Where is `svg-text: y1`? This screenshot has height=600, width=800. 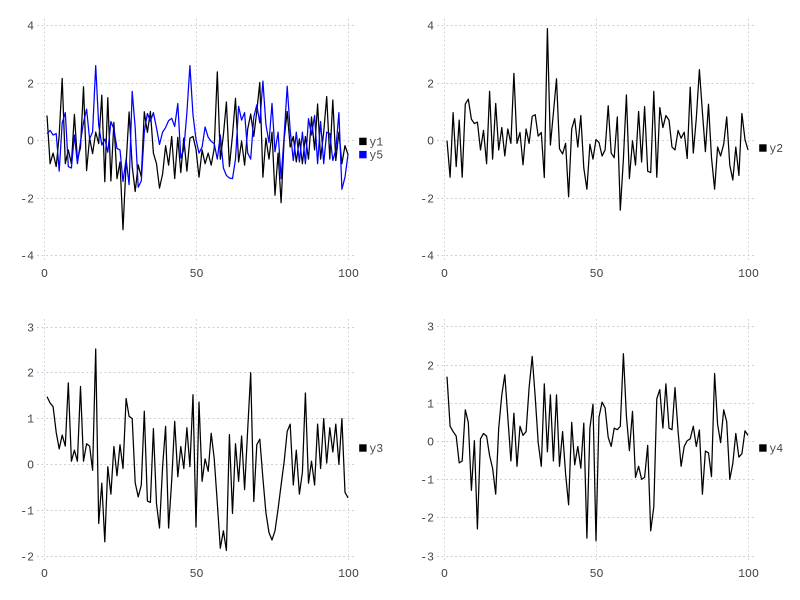
svg-text: y1 is located at coordinates (376, 142).